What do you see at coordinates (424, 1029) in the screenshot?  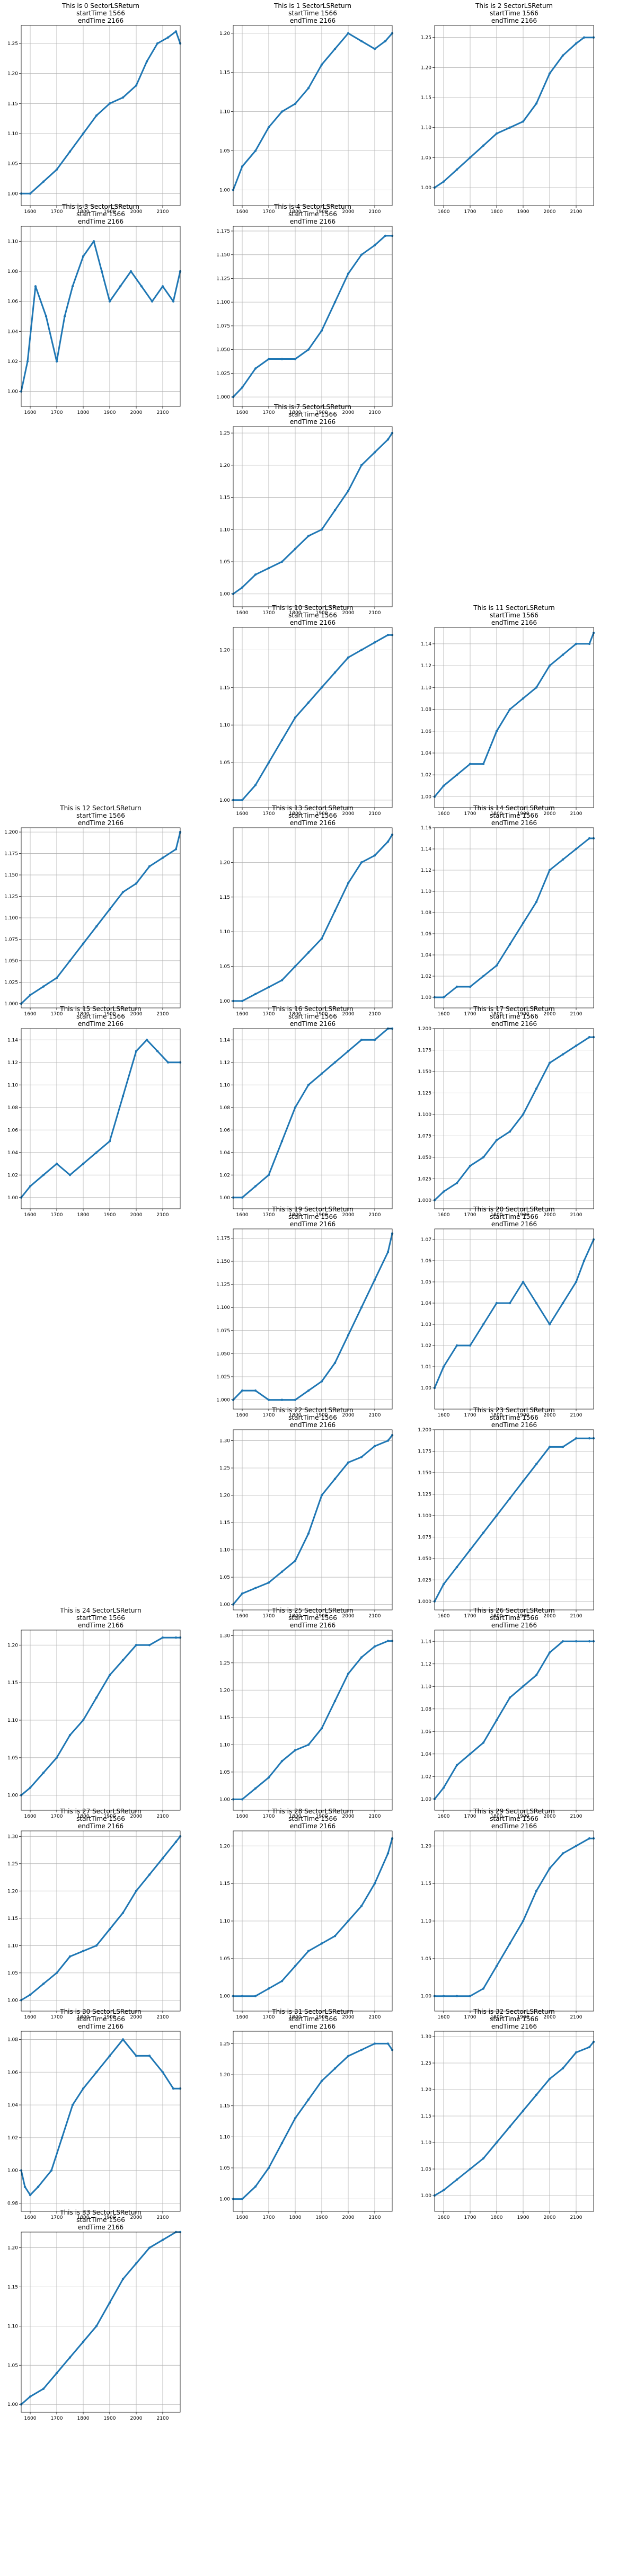 I see `y-tick-label: 1.200` at bounding box center [424, 1029].